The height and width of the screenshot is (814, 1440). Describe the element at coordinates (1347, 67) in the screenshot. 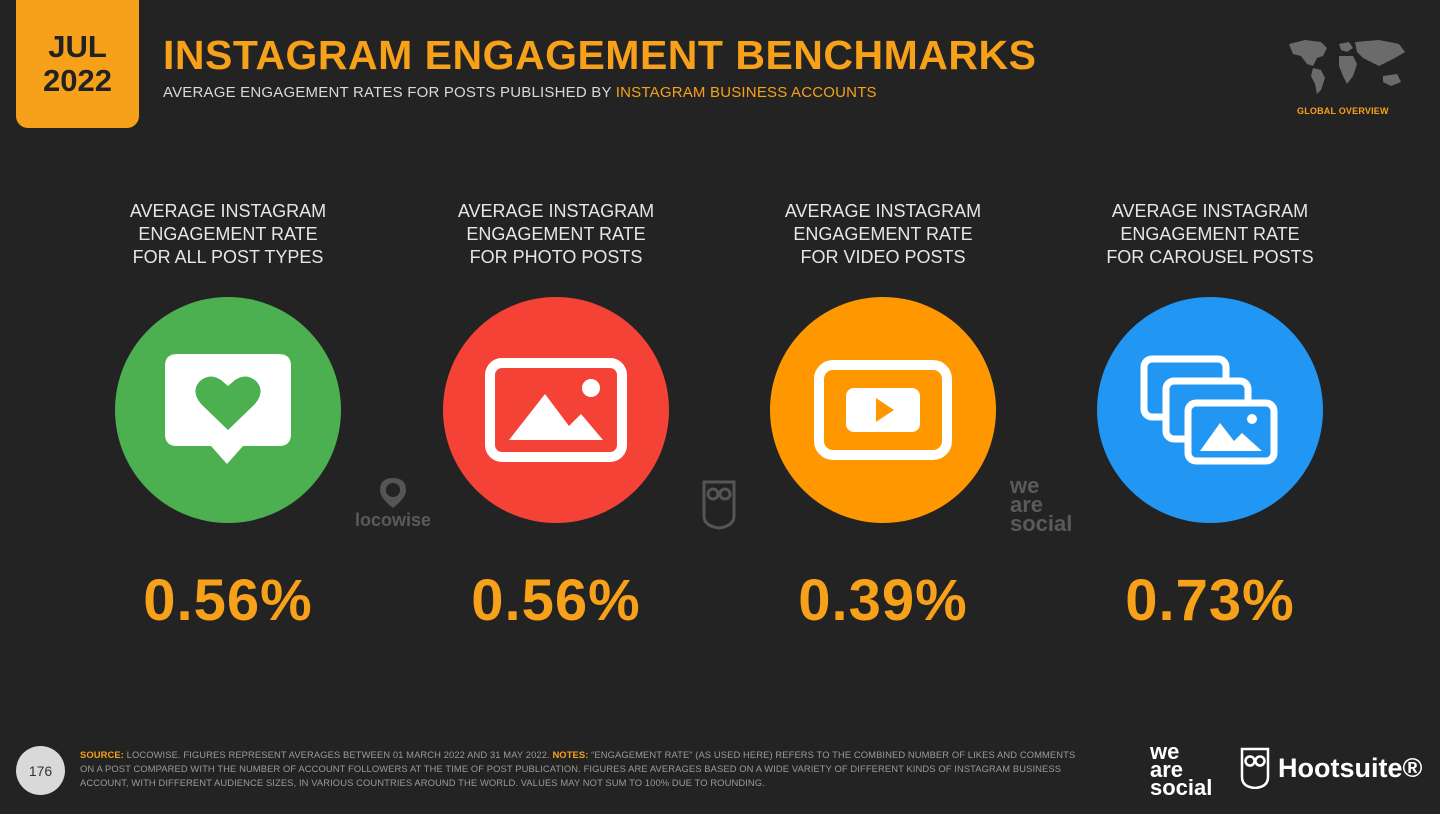

I see `world-map-icon` at that location.